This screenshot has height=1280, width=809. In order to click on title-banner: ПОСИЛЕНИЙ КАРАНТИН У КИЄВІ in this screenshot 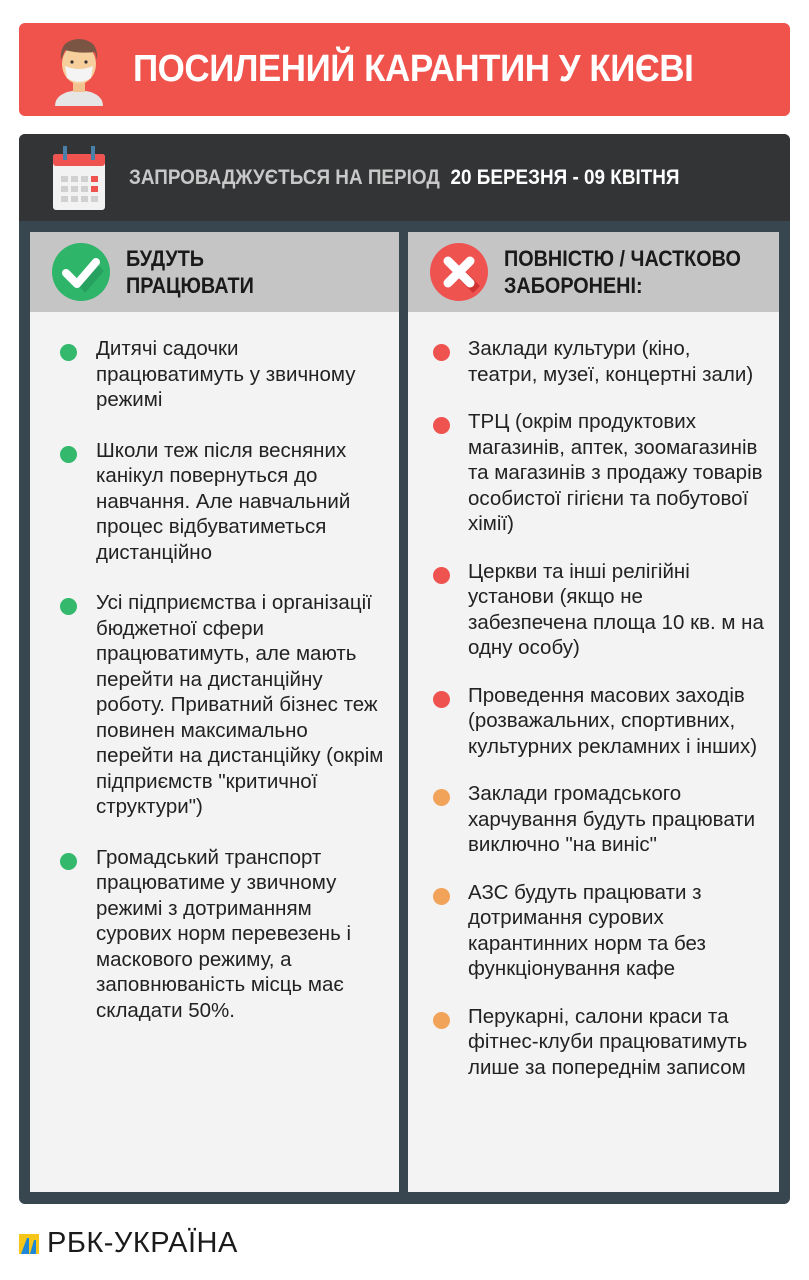, I will do `click(404, 69)`.